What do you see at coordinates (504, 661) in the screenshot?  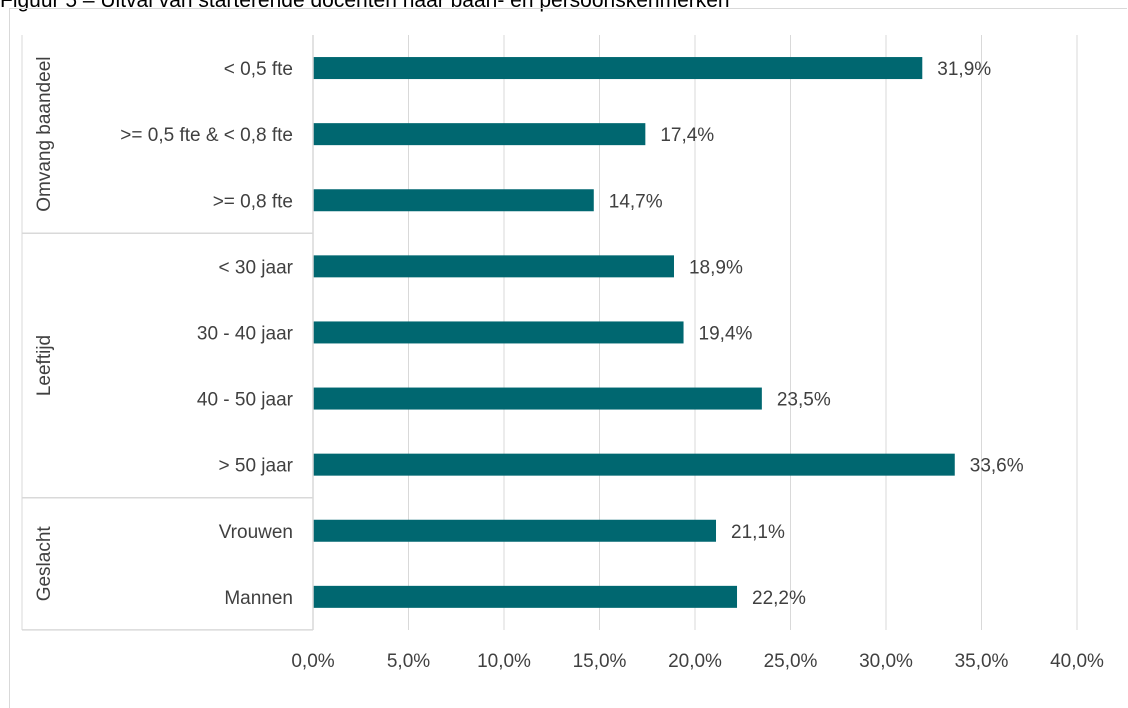 I see `x-tick-label: 10,0%` at bounding box center [504, 661].